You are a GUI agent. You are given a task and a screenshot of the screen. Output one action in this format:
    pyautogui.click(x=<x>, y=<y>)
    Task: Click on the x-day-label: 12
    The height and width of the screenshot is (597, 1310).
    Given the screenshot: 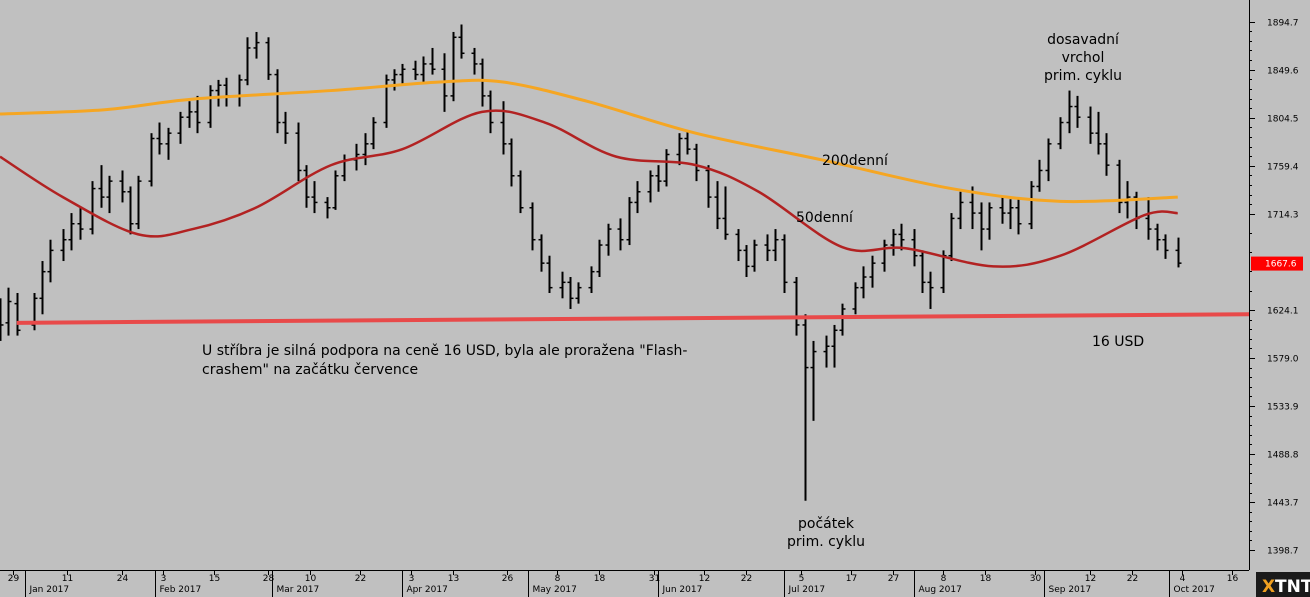 What is the action you would take?
    pyautogui.click(x=1090, y=579)
    